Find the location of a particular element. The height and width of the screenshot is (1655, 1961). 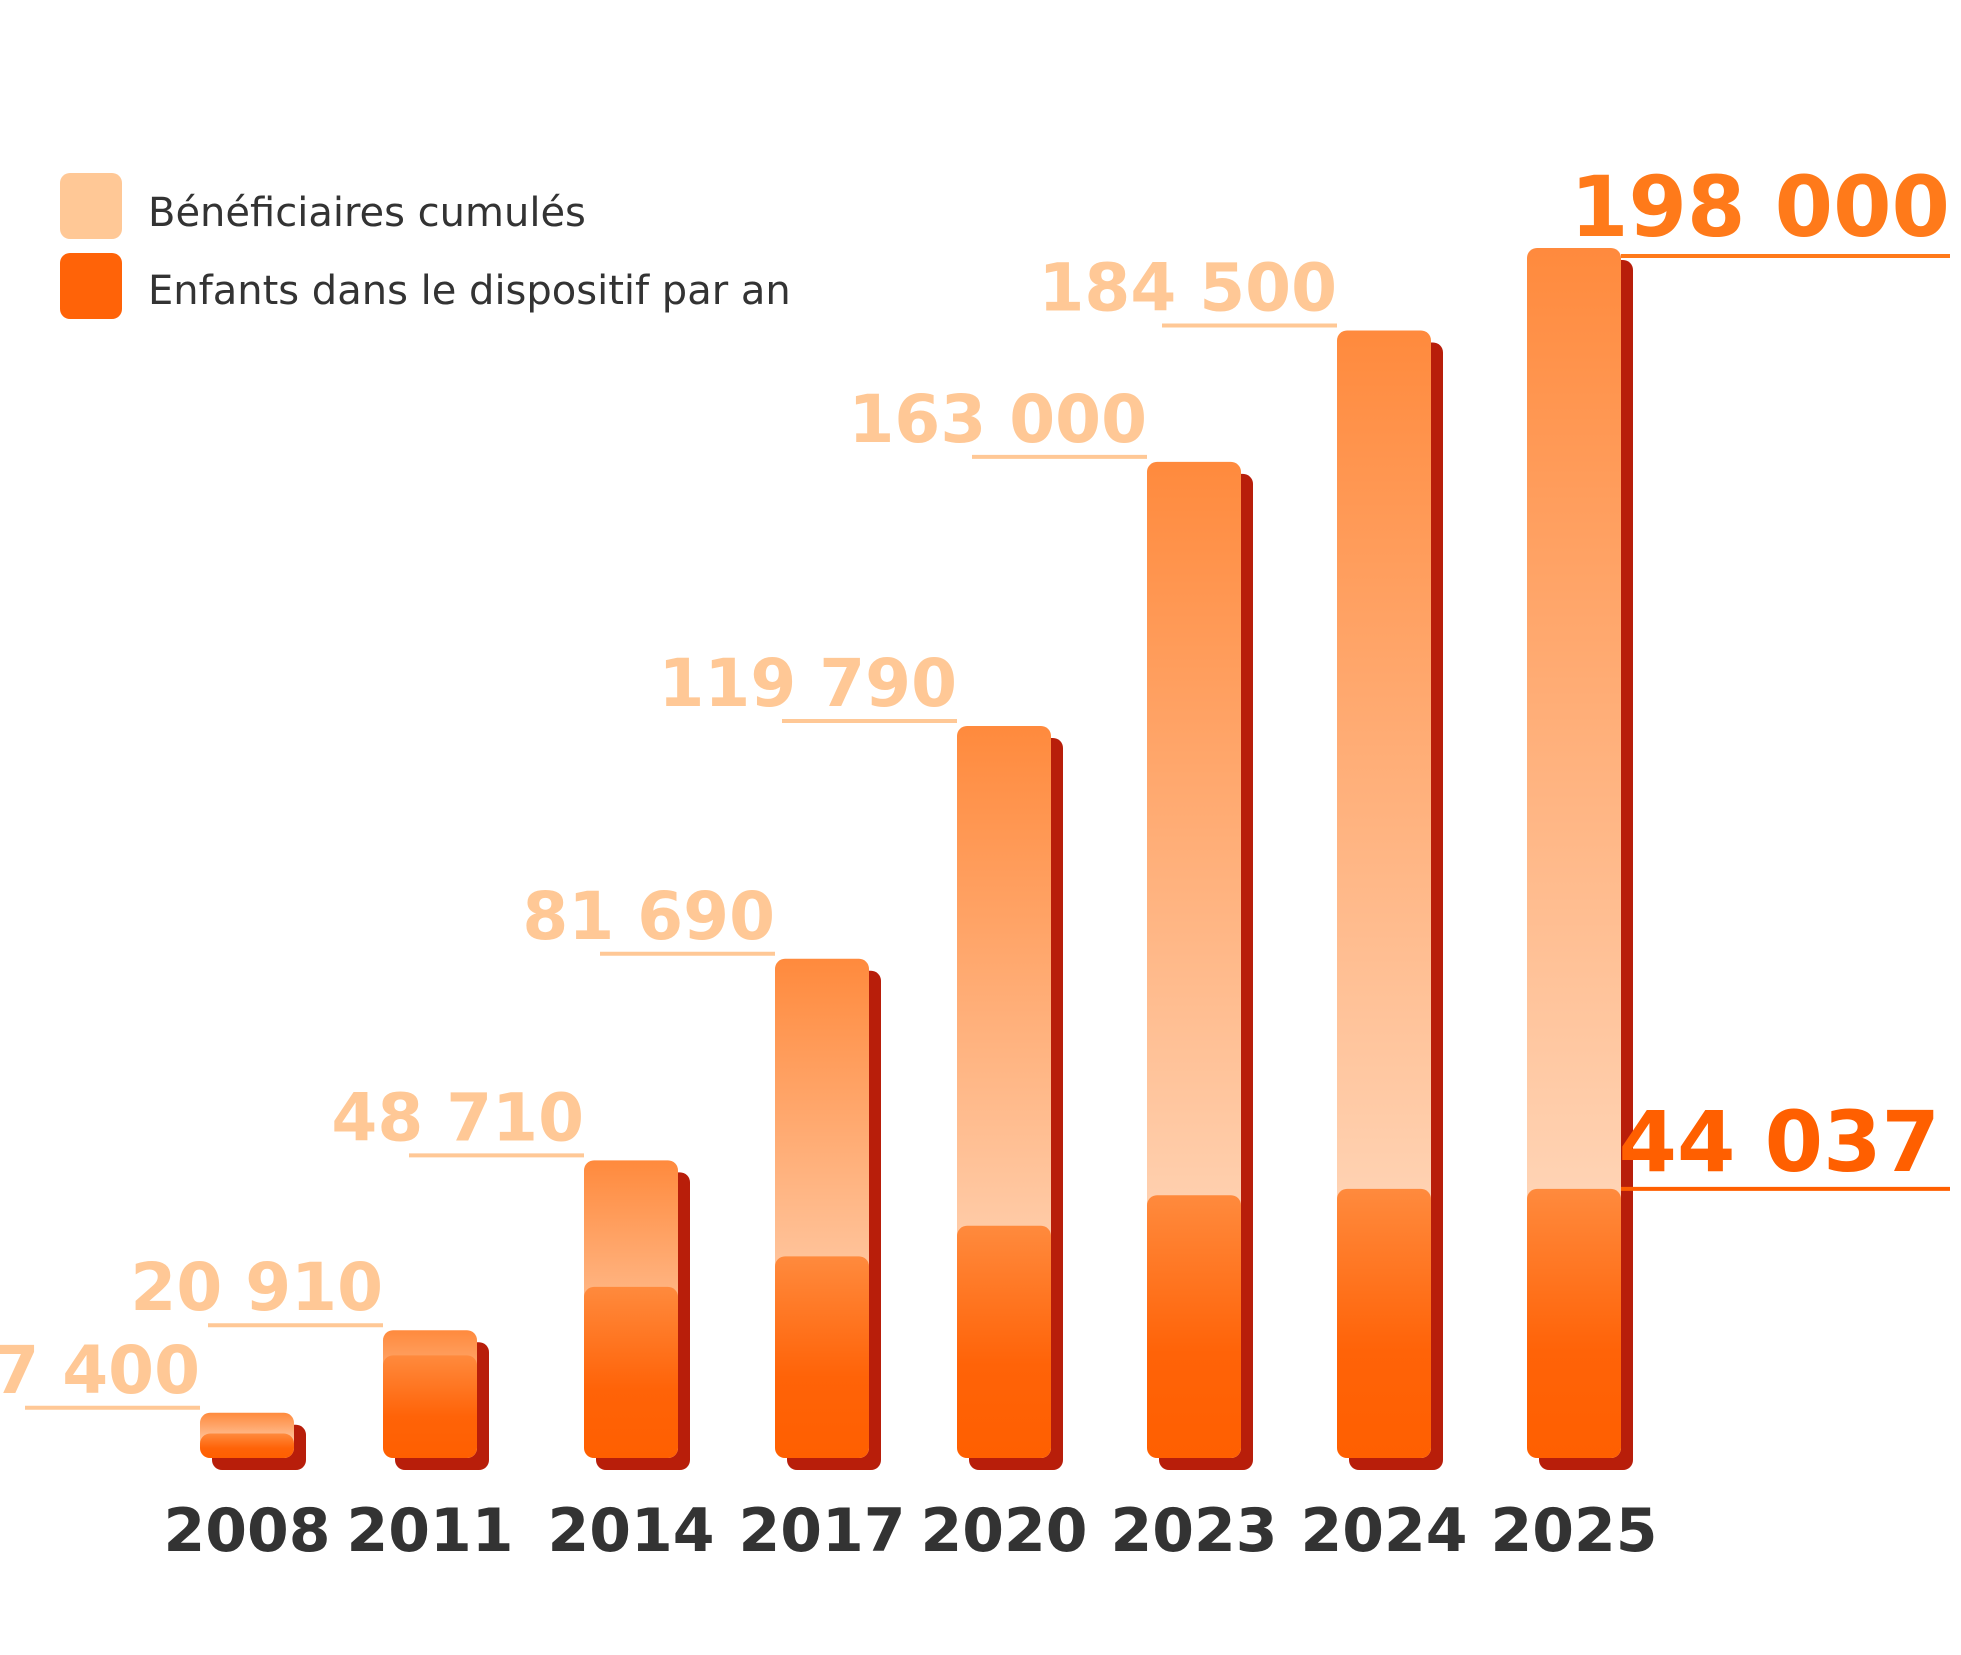

bar-annual-2023 is located at coordinates (1194, 1326).